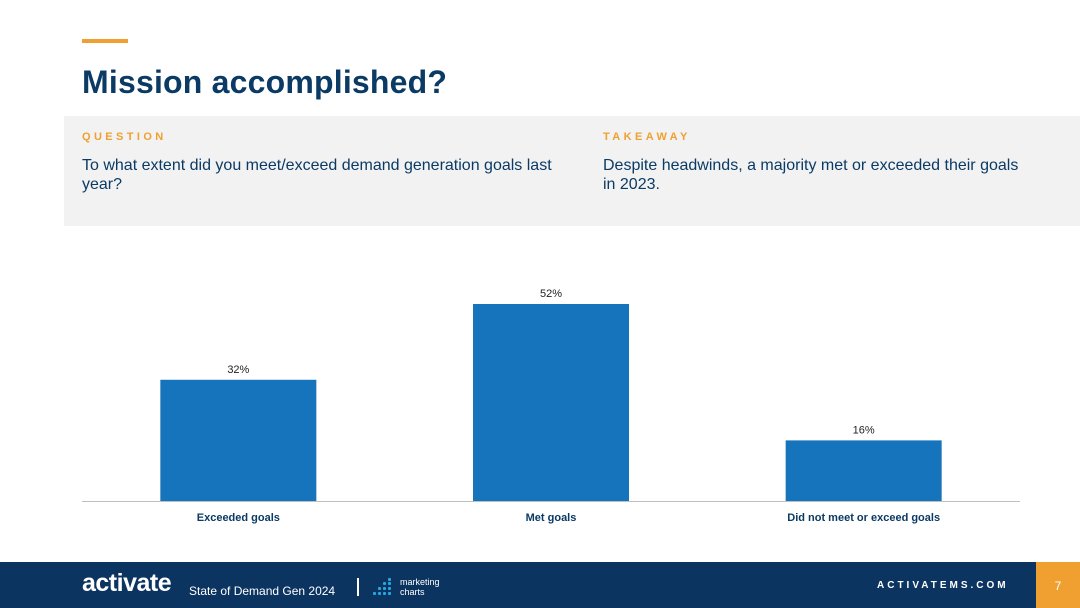 This screenshot has width=1080, height=608. What do you see at coordinates (864, 430) in the screenshot?
I see `bar-value-label: 16%` at bounding box center [864, 430].